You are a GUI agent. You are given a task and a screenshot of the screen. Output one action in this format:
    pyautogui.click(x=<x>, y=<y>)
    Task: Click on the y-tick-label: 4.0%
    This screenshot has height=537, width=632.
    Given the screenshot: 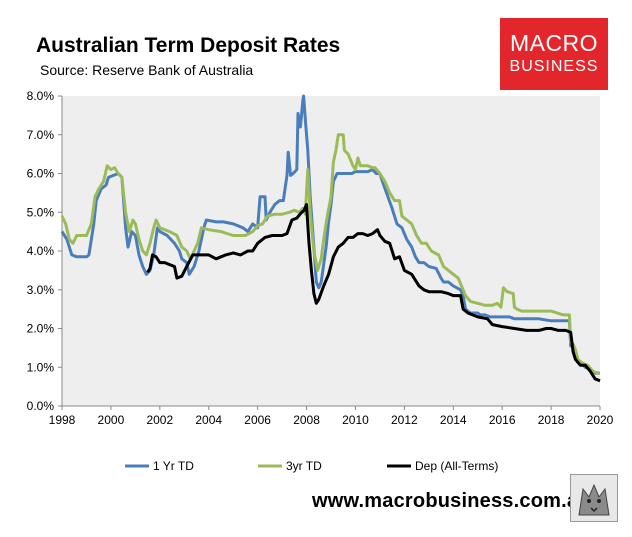 What is the action you would take?
    pyautogui.click(x=41, y=251)
    